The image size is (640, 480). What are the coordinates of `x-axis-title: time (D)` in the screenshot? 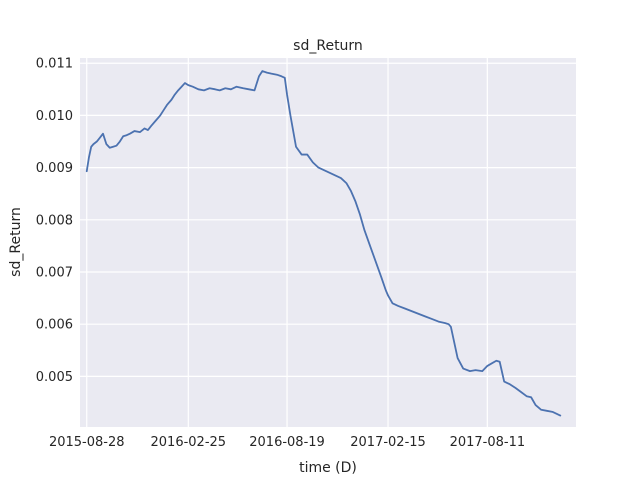 It's located at (328, 468).